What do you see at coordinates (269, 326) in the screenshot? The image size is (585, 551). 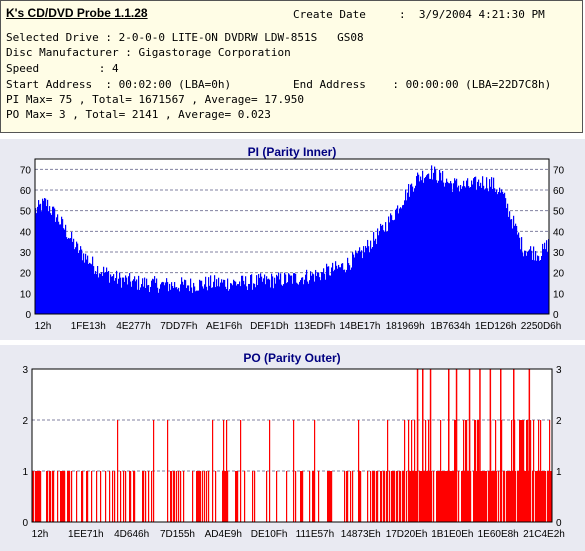 I see `pi-x-tick-label: DEF1Dh` at bounding box center [269, 326].